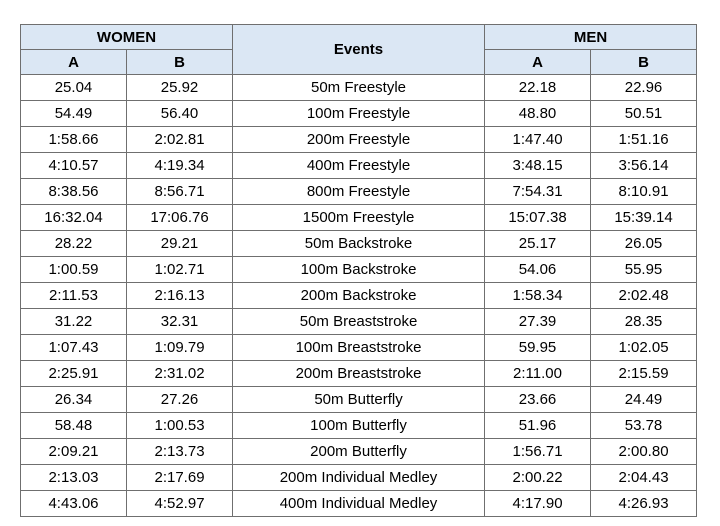 The width and height of the screenshot is (720, 526). Describe the element at coordinates (538, 62) in the screenshot. I see `men-a-header: A` at that location.